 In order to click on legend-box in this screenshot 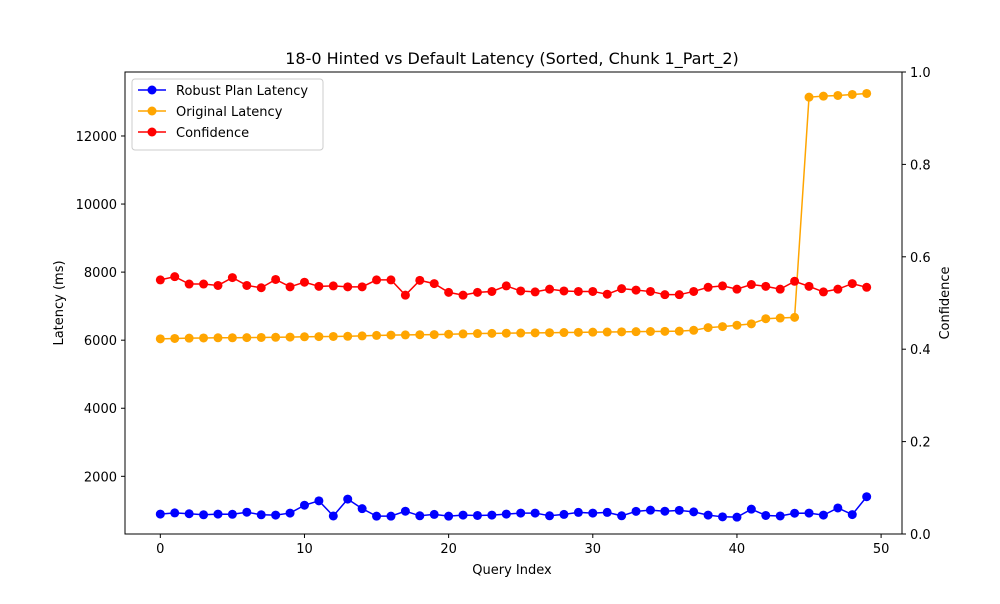, I will do `click(227, 114)`.